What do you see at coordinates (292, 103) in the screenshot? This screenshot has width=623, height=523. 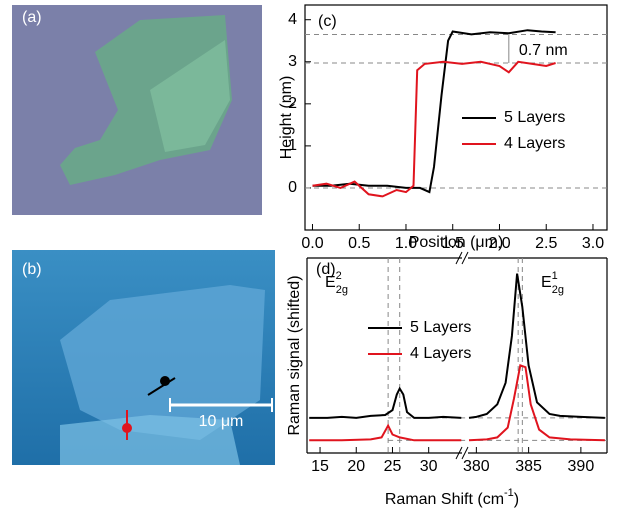 I see `y-tick-label: 2` at bounding box center [292, 103].